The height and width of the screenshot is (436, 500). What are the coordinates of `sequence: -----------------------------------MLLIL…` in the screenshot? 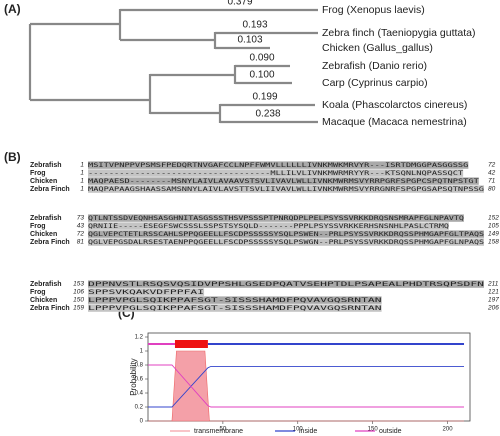 It's located at (275, 173).